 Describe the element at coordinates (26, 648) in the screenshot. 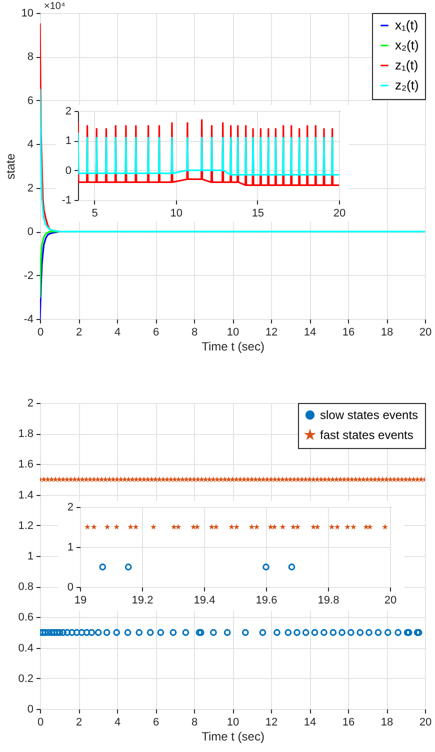

I see `y-tick-label: 0.4` at that location.